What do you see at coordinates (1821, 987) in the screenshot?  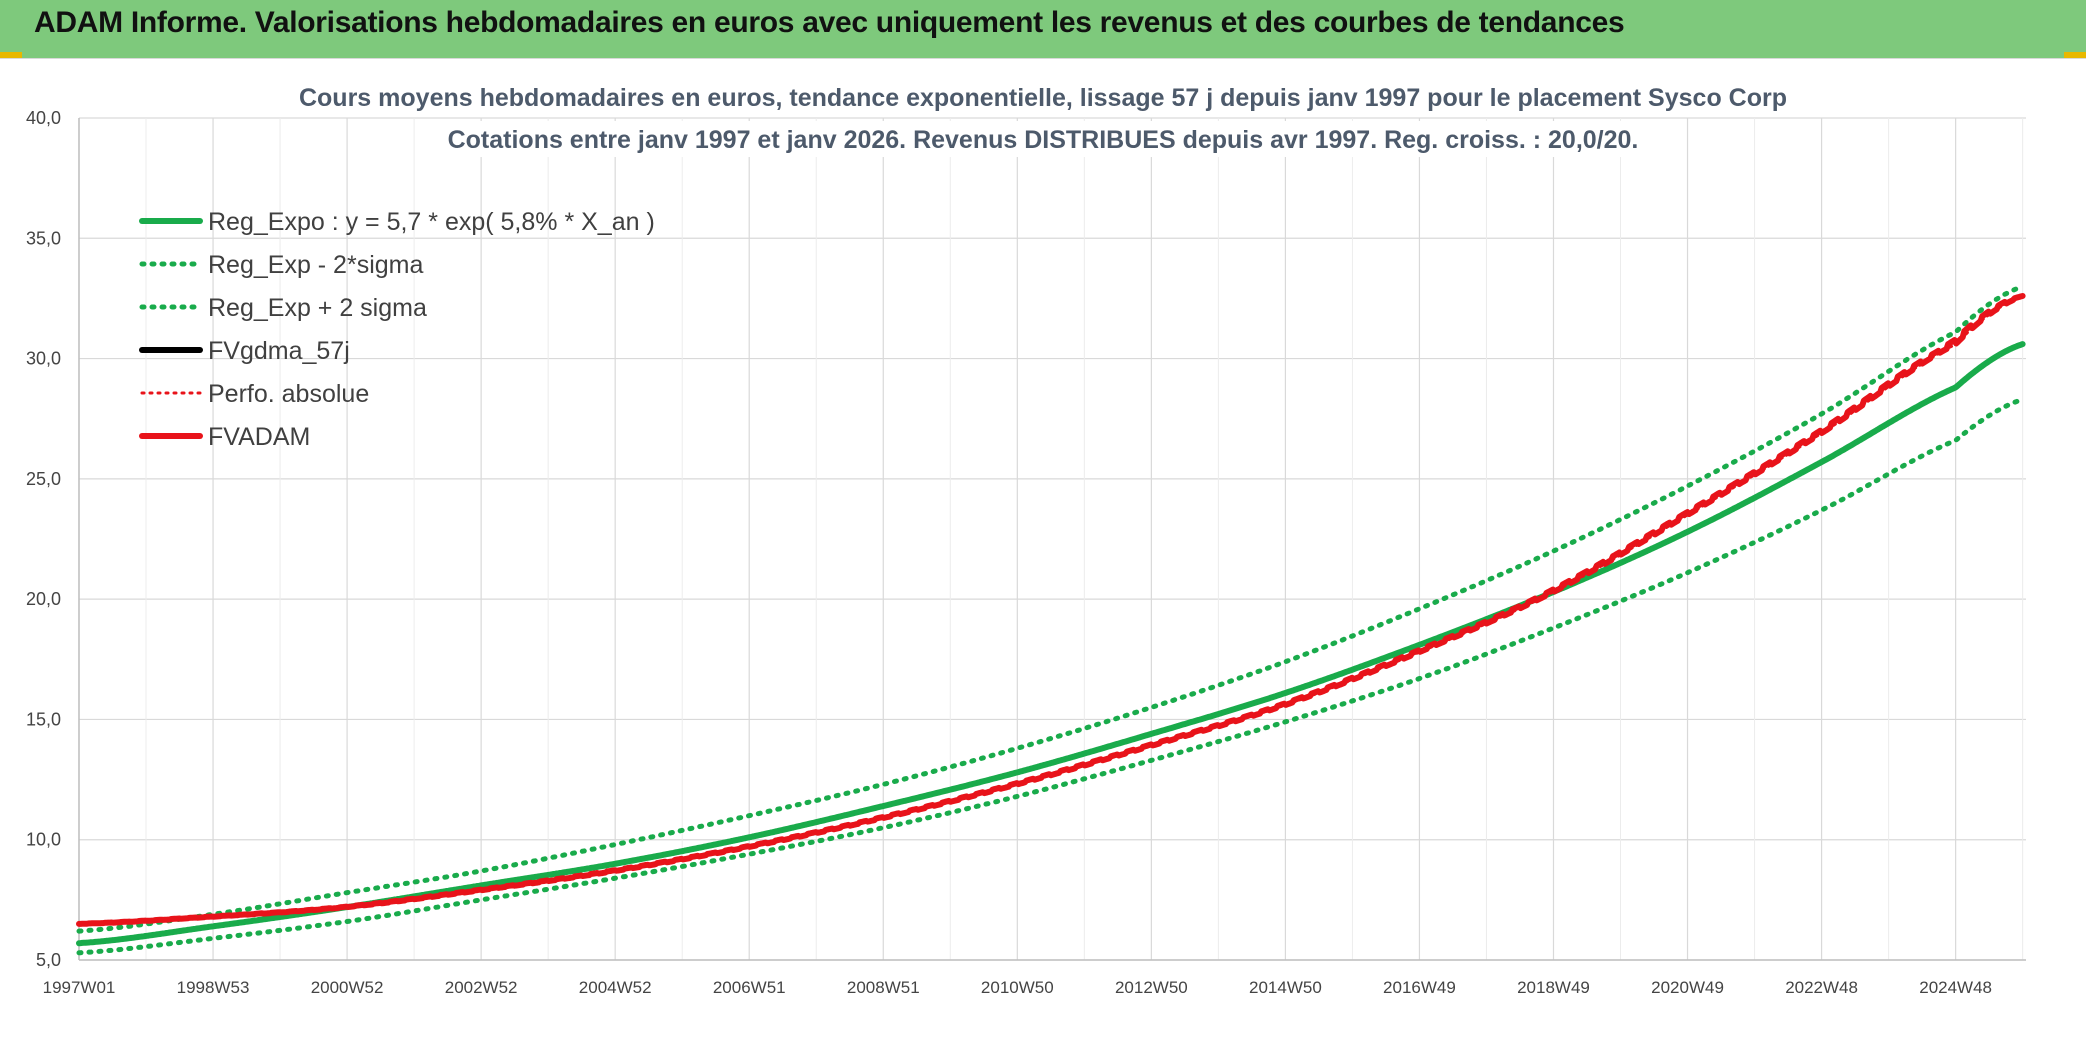 I see `x-tick-label: 2022W48` at bounding box center [1821, 987].